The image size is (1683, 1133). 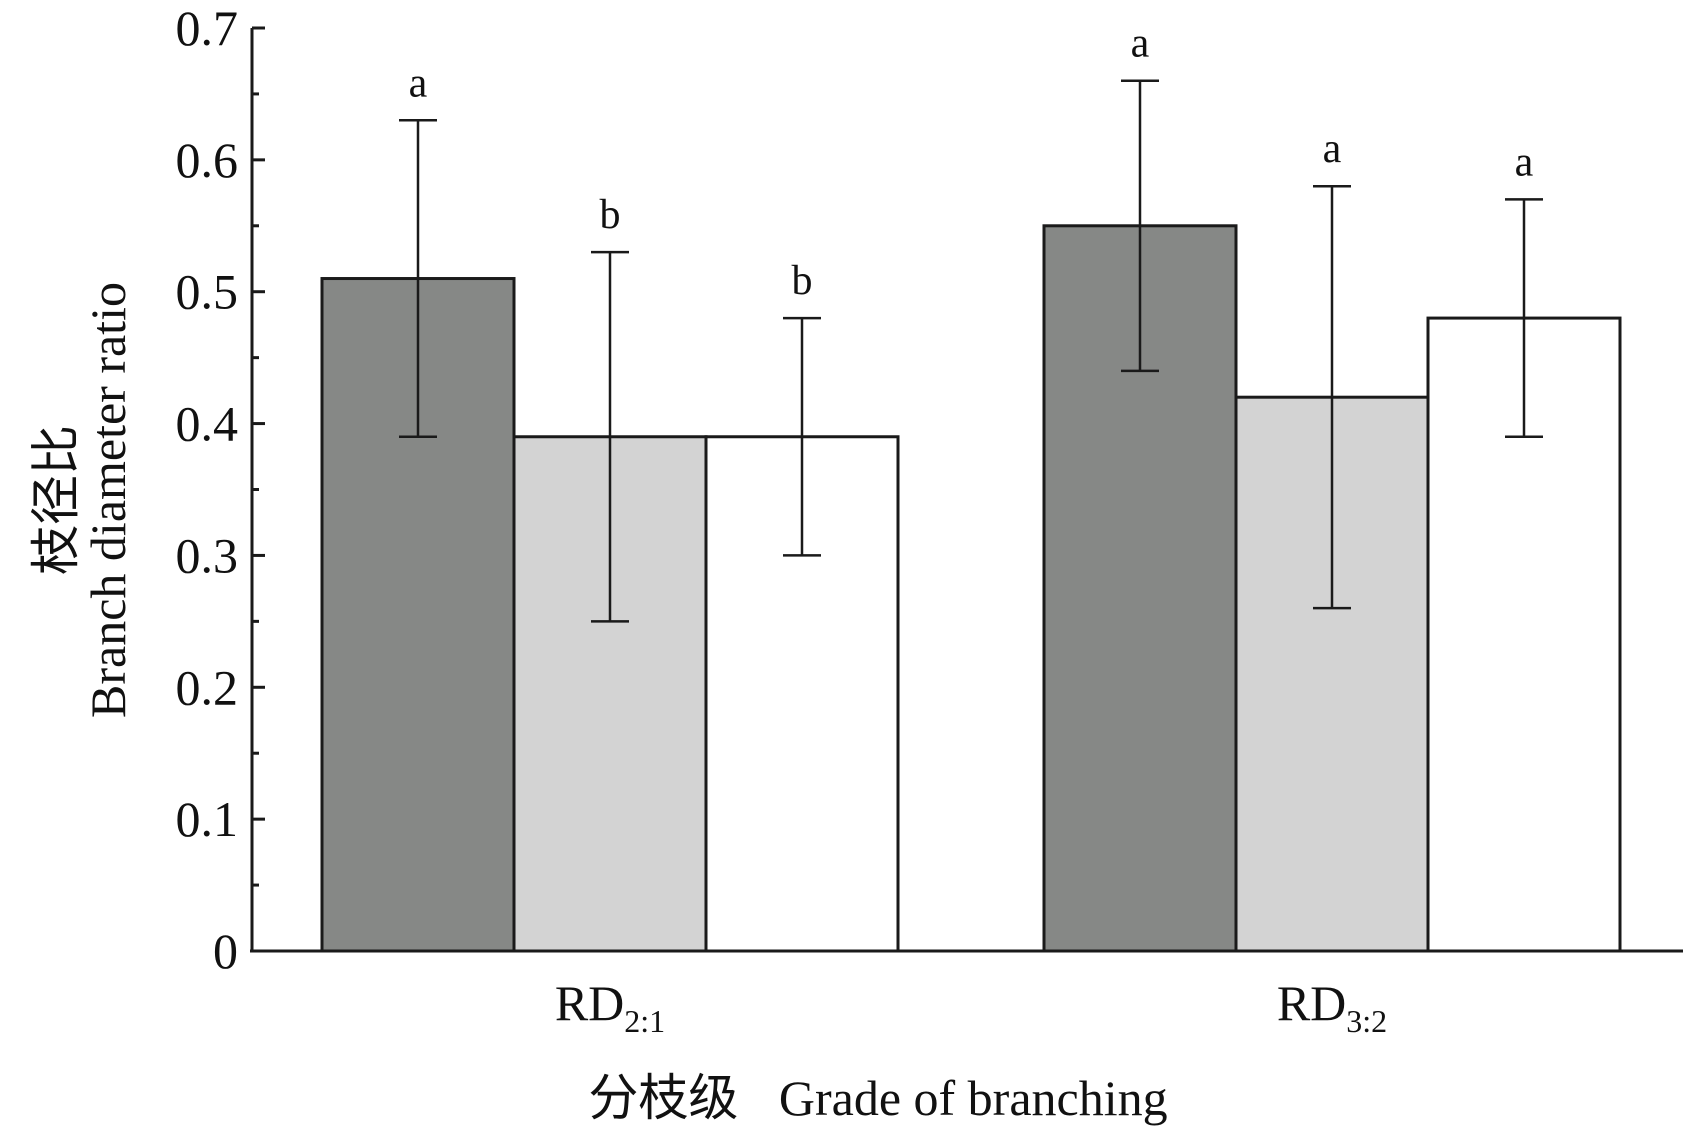 I want to click on y-axis-title-cn: 枝径比, so click(x=56, y=500).